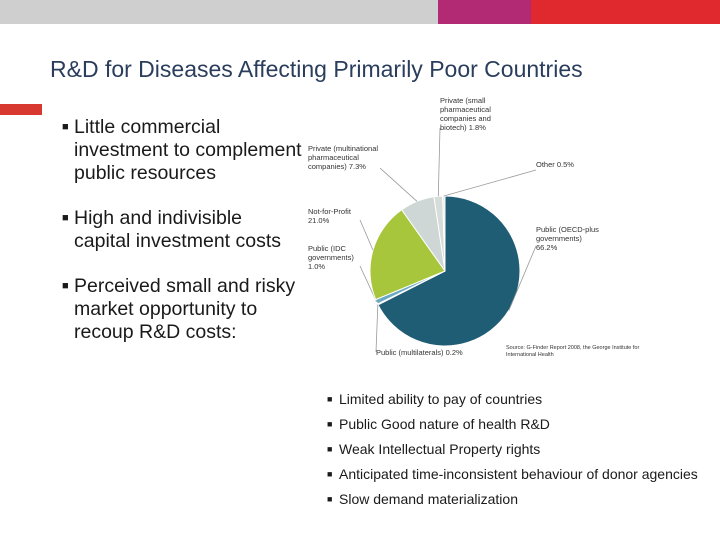  What do you see at coordinates (21, 109) in the screenshot?
I see `accent-bar` at bounding box center [21, 109].